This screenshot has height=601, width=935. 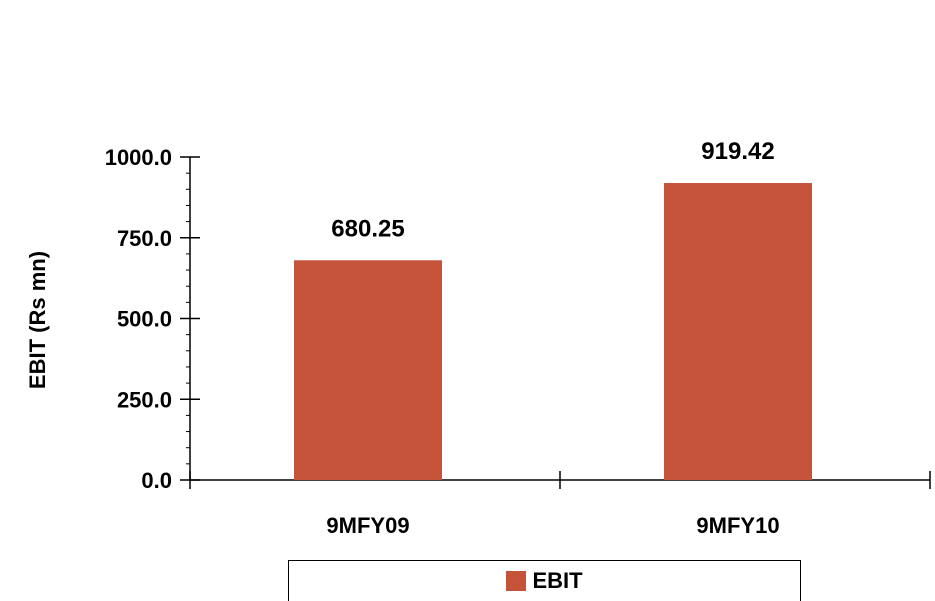 What do you see at coordinates (367, 525) in the screenshot?
I see `x-tick-label: 9MFY09` at bounding box center [367, 525].